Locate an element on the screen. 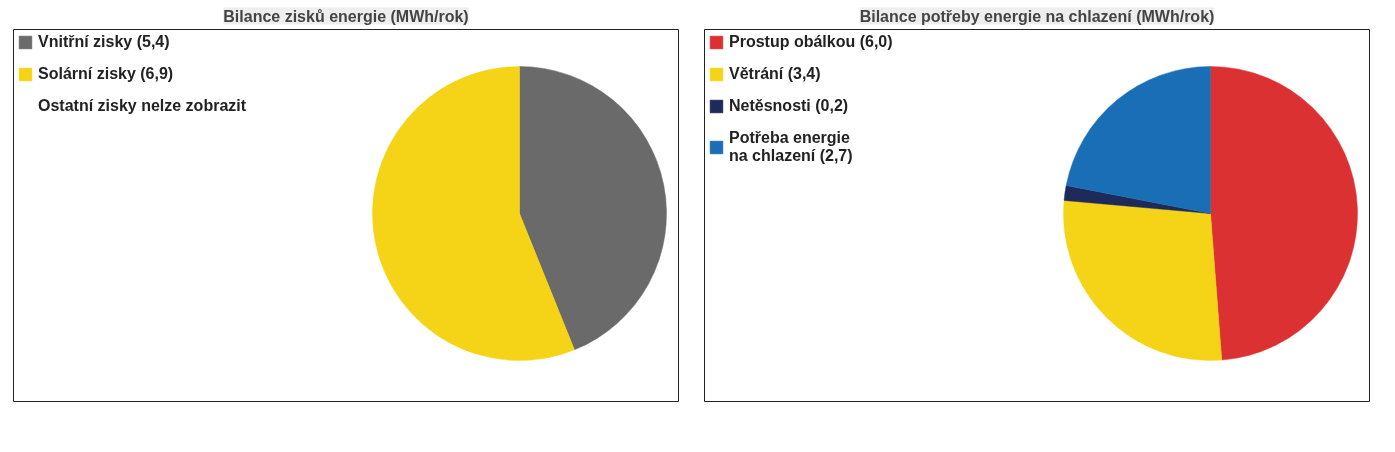 Image resolution: width=1395 pixels, height=452 pixels. legend-label: Netěsnosti (0,2) is located at coordinates (789, 106).